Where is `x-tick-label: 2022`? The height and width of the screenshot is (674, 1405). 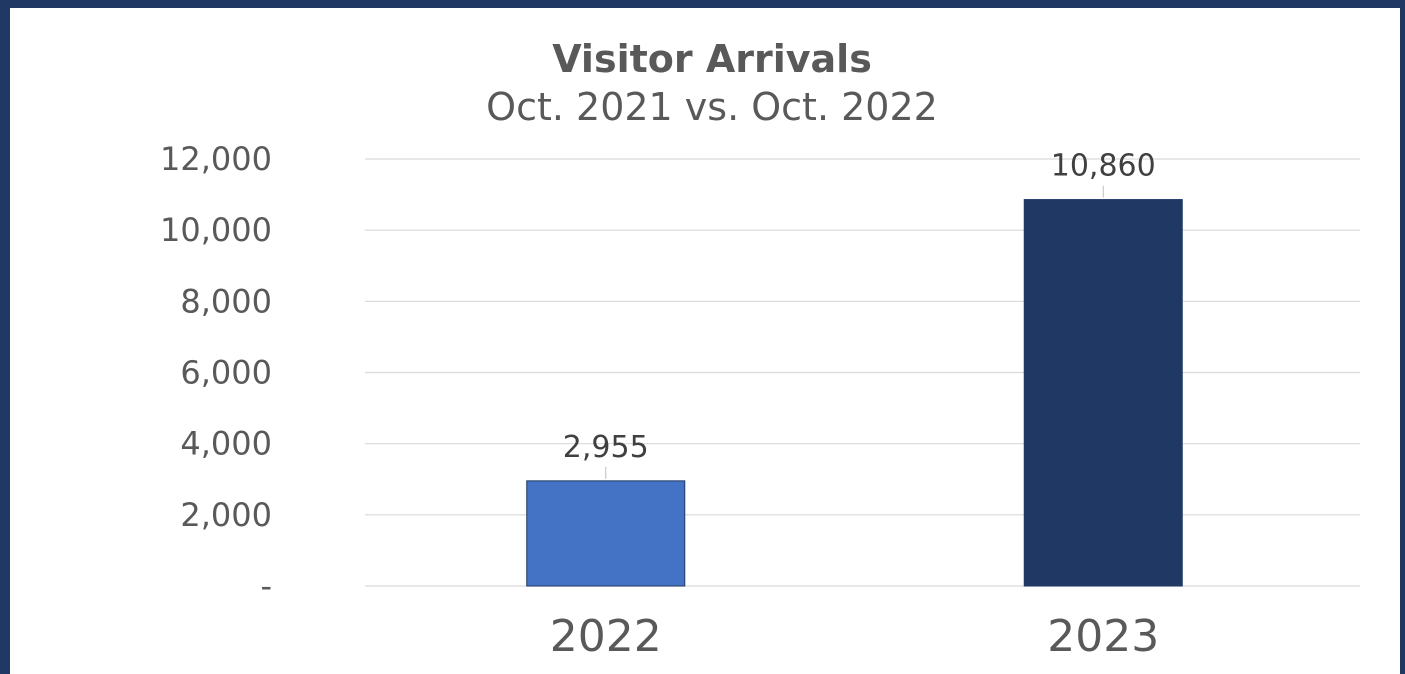 x-tick-label: 2022 is located at coordinates (606, 636).